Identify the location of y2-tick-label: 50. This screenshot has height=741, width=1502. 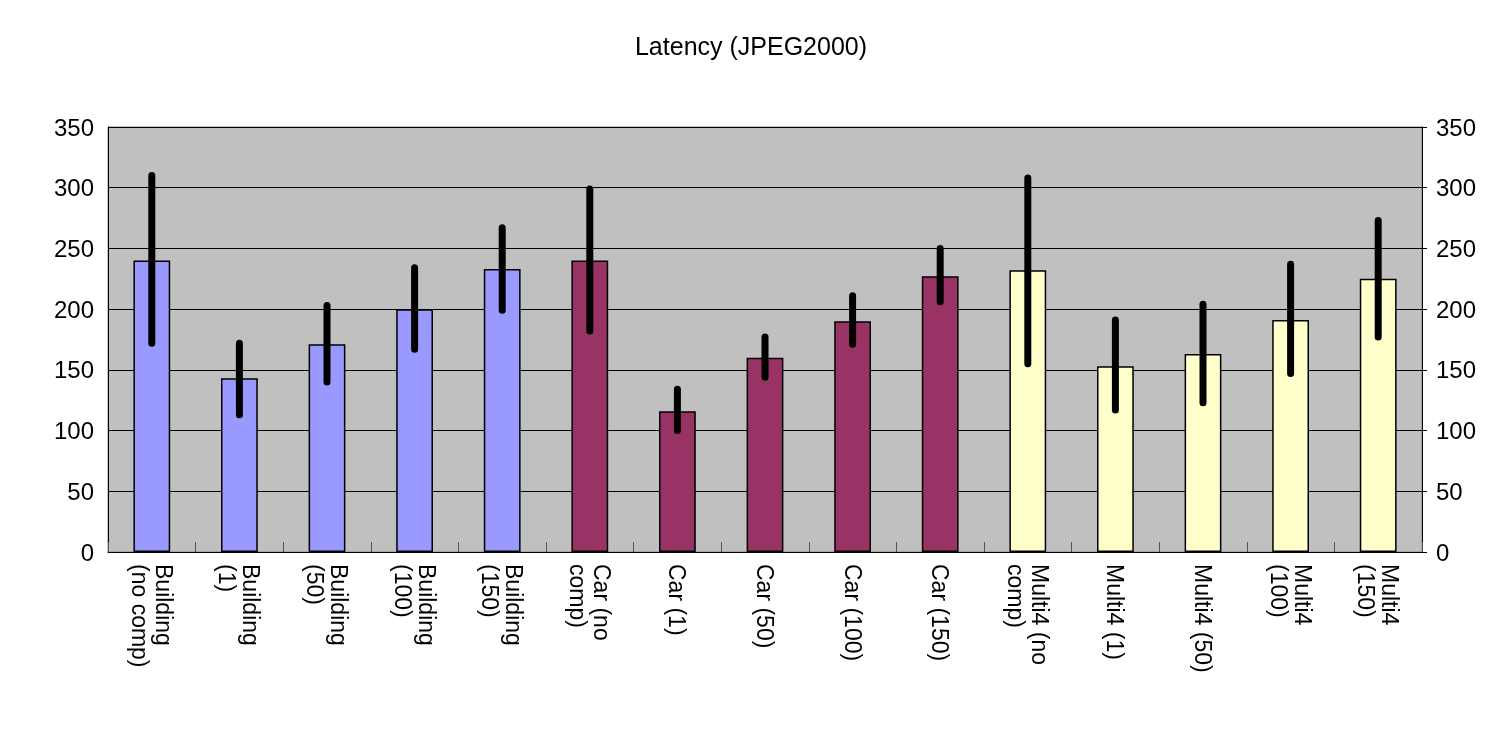
(1449, 491).